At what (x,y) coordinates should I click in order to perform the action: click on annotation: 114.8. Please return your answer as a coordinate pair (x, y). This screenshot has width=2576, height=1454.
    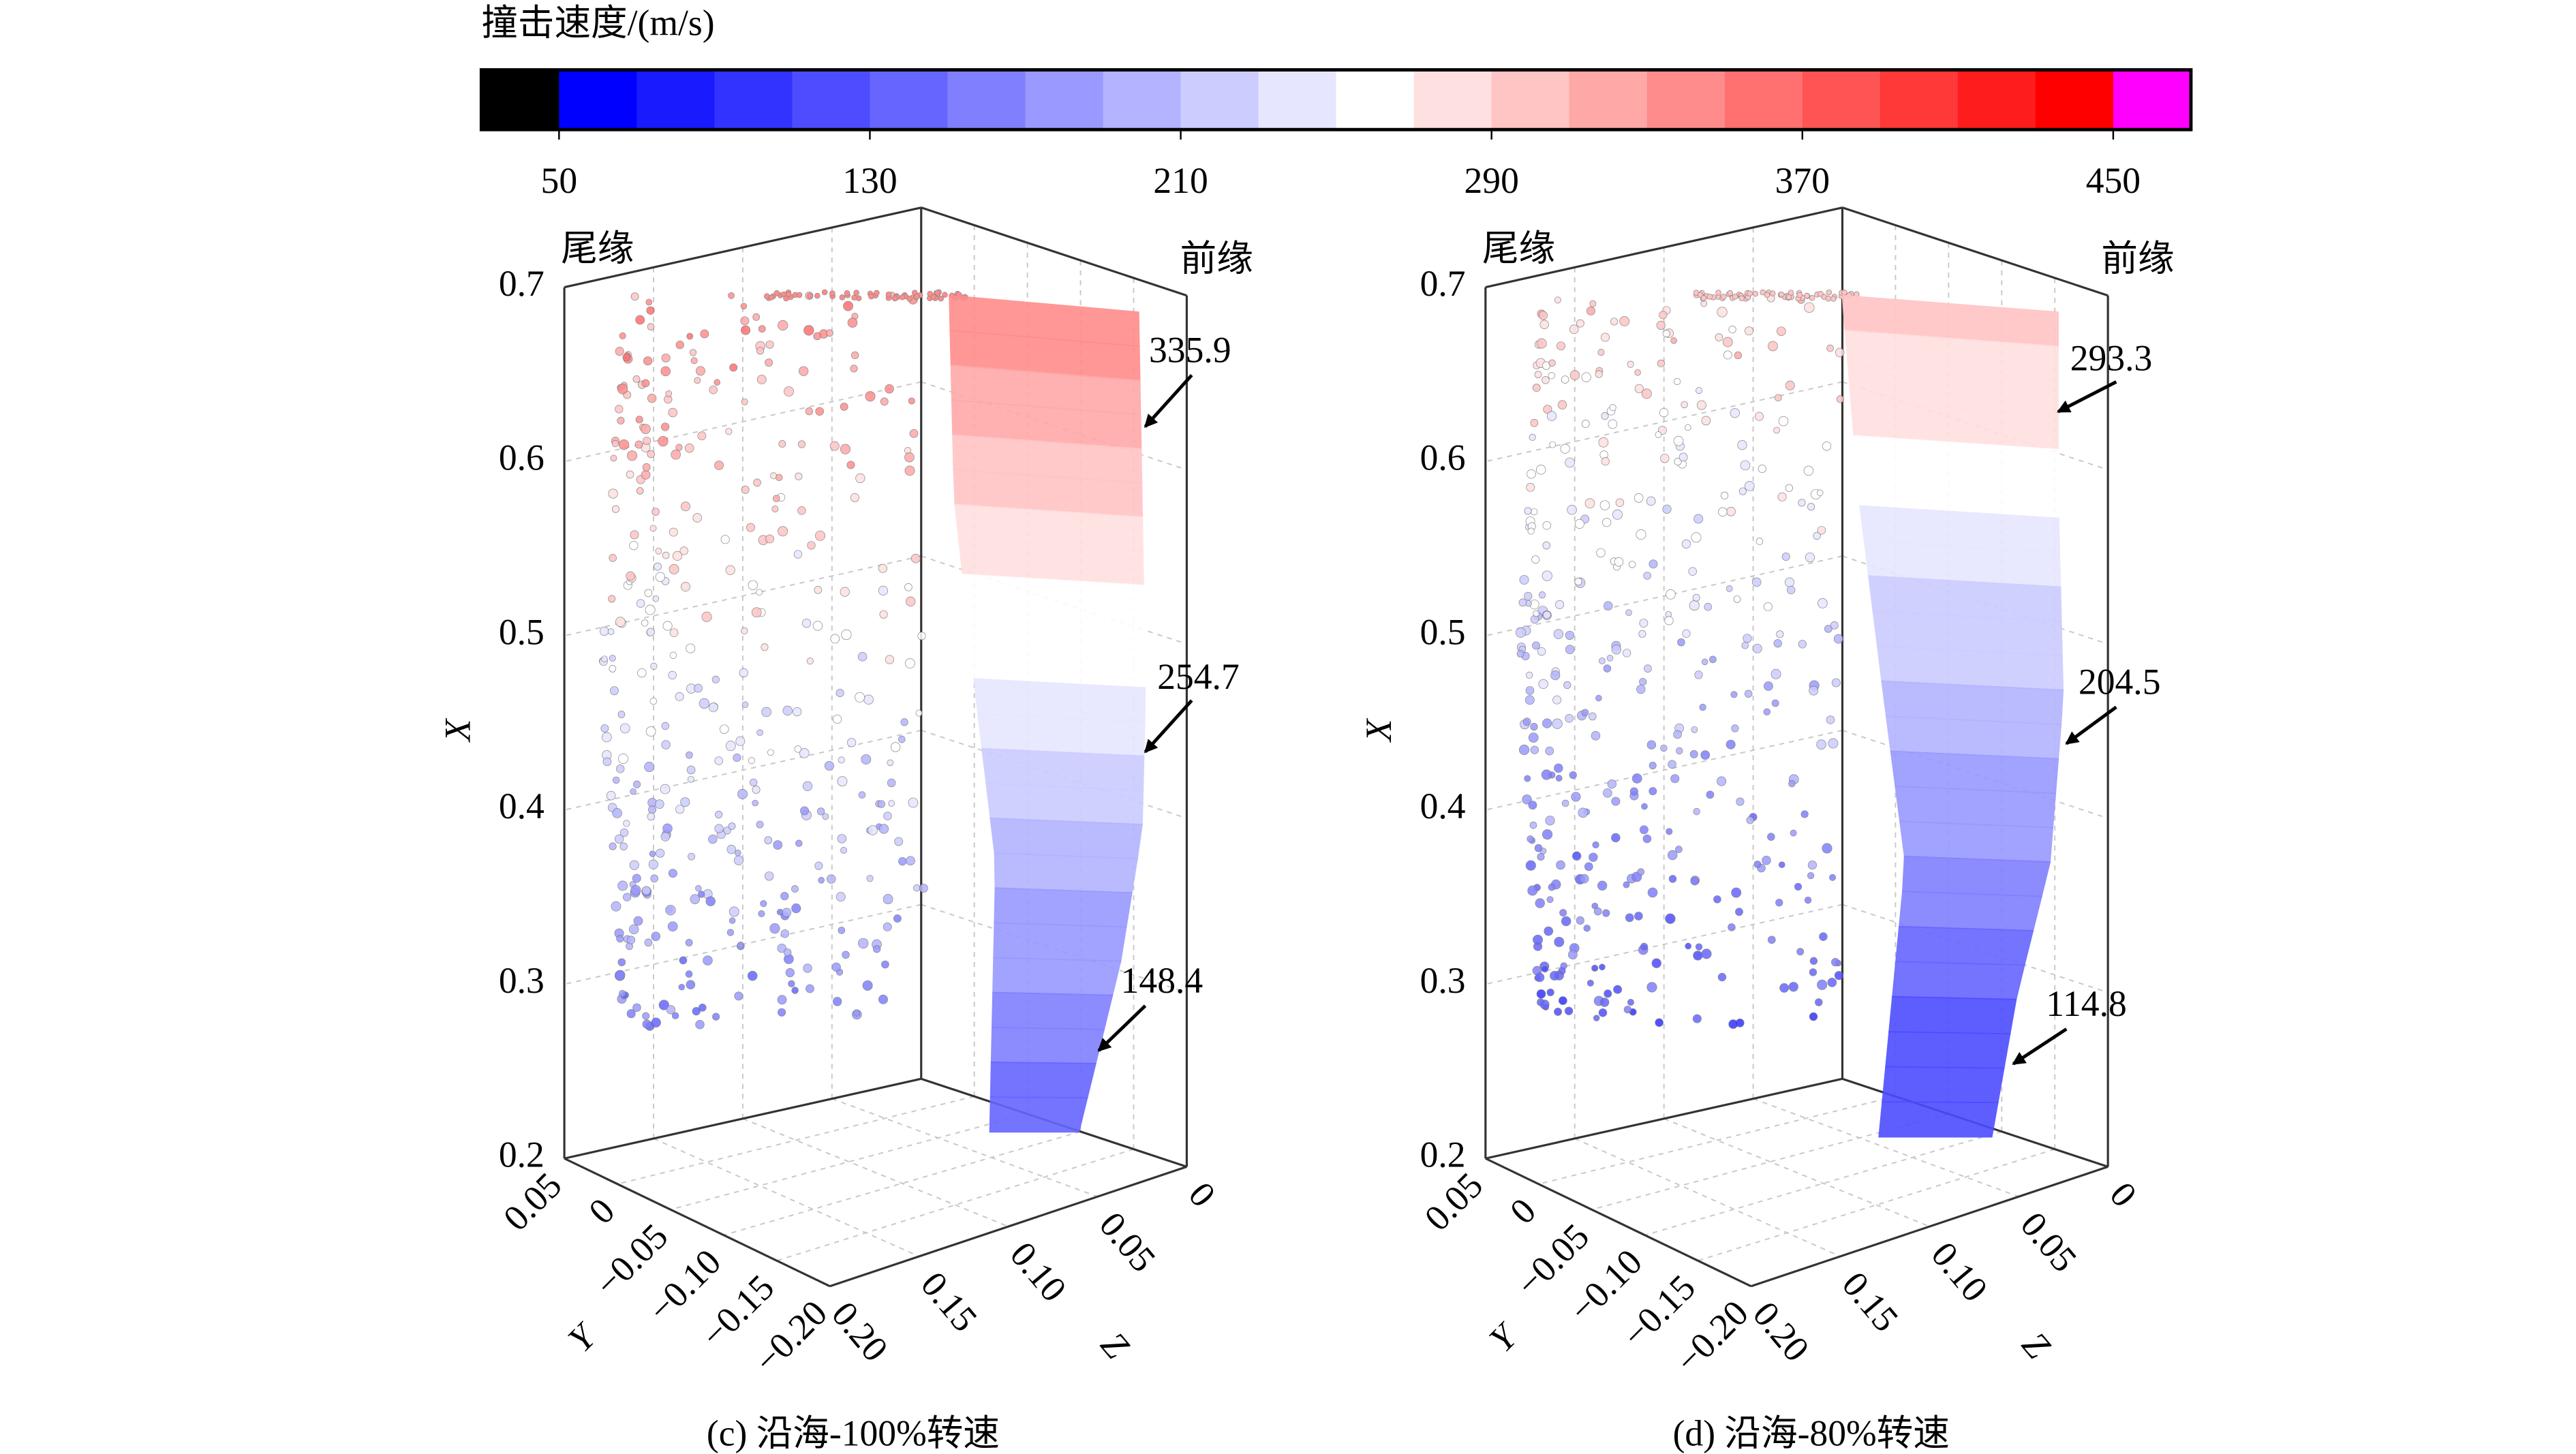
    Looking at the image, I should click on (2086, 1004).